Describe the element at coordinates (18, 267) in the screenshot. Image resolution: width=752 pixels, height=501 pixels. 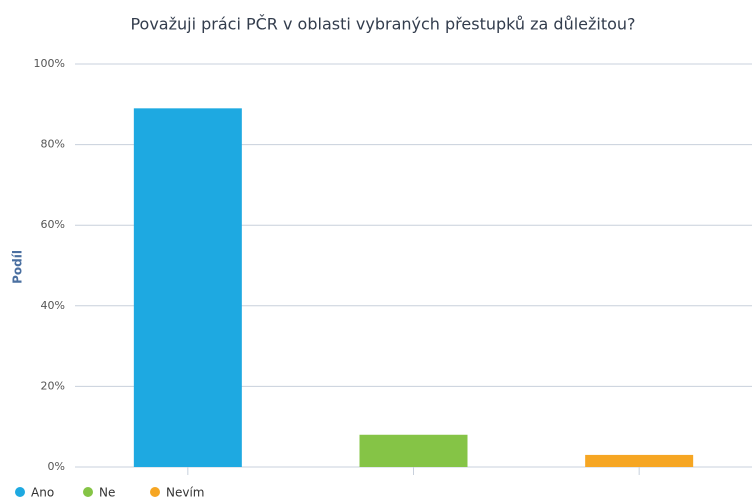
I see `y-axis-label: Podíl` at that location.